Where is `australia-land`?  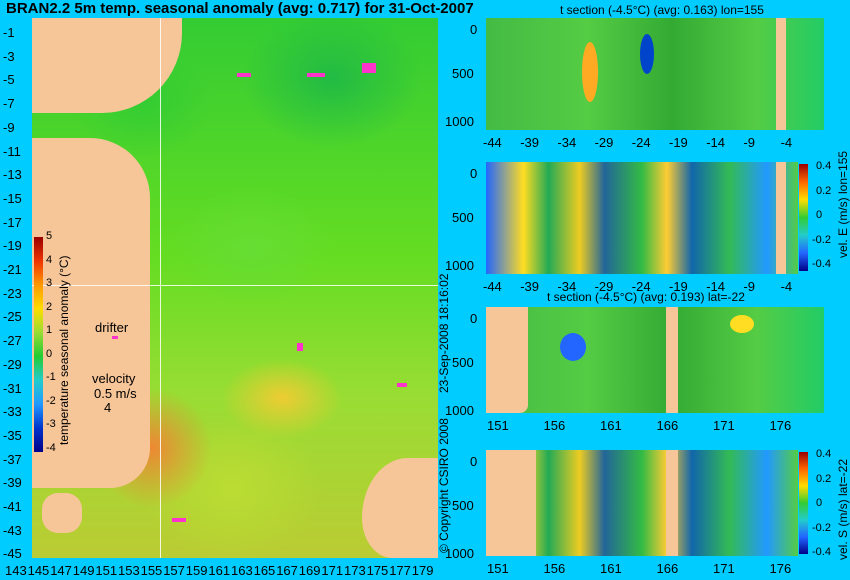
australia-land is located at coordinates (91, 313).